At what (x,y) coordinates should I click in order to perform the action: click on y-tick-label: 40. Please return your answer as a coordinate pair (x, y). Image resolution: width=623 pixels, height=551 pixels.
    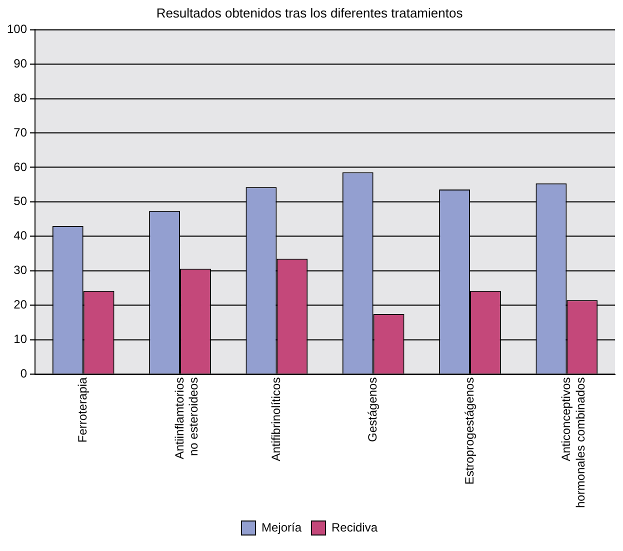
    Looking at the image, I should click on (21, 235).